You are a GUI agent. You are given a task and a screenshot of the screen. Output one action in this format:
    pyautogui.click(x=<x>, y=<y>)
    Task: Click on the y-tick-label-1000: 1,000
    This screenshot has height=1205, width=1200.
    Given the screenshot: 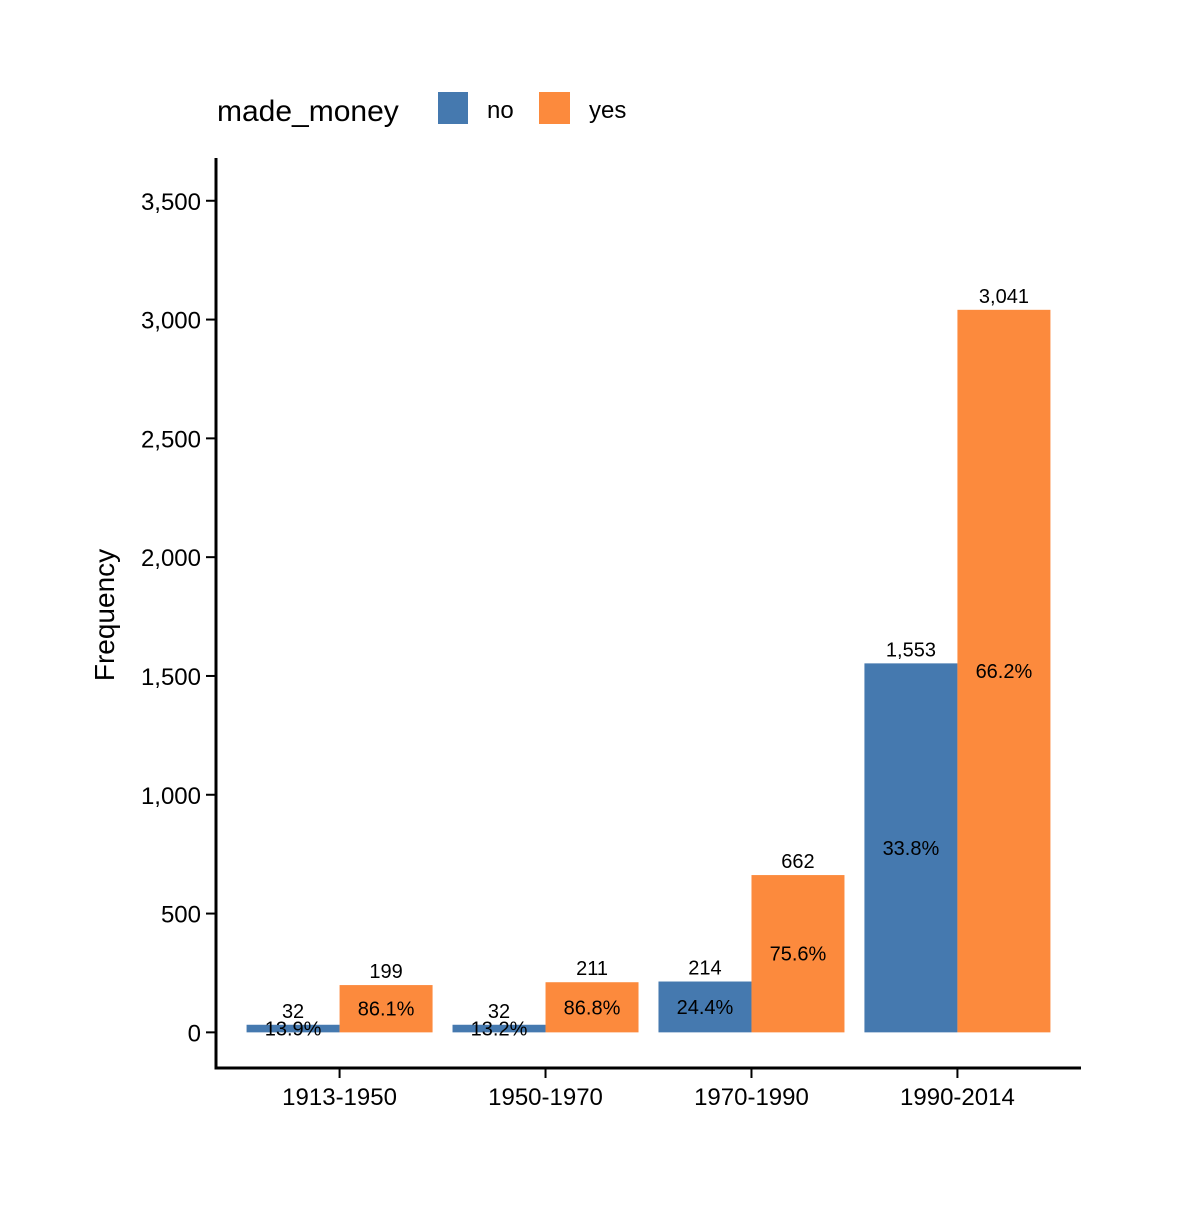 What is the action you would take?
    pyautogui.click(x=171, y=796)
    